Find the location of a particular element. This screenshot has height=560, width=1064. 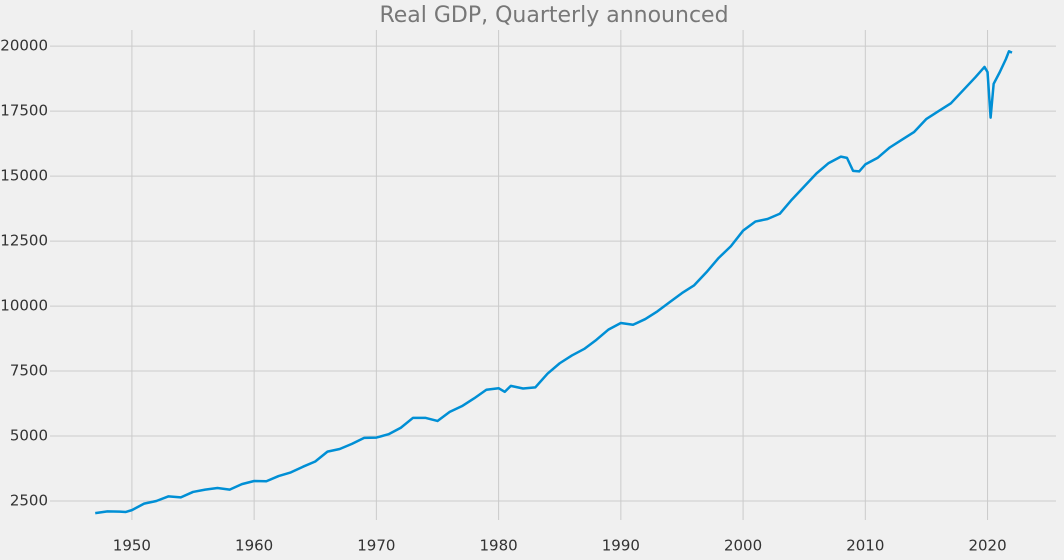

y-tick-label: 20000 is located at coordinates (24, 46).